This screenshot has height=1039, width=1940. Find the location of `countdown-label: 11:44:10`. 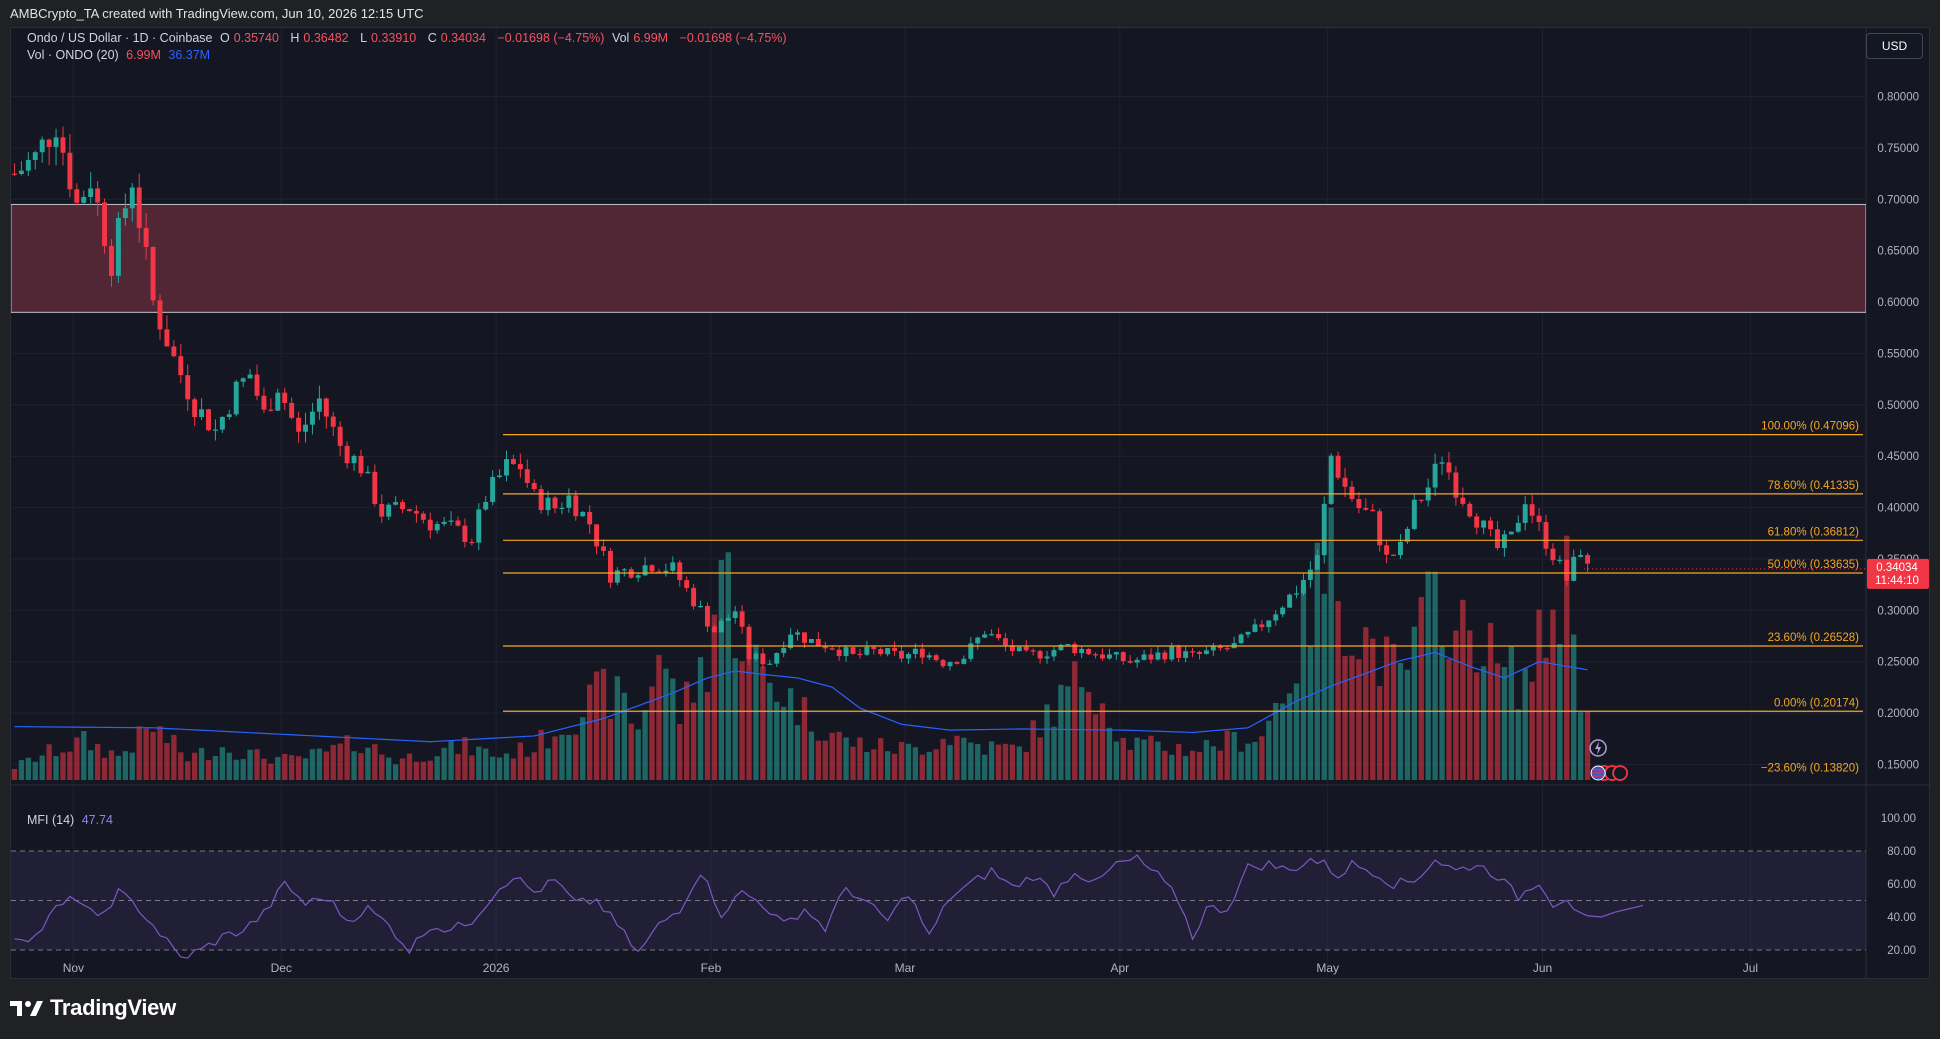

countdown-label: 11:44:10 is located at coordinates (1897, 581).